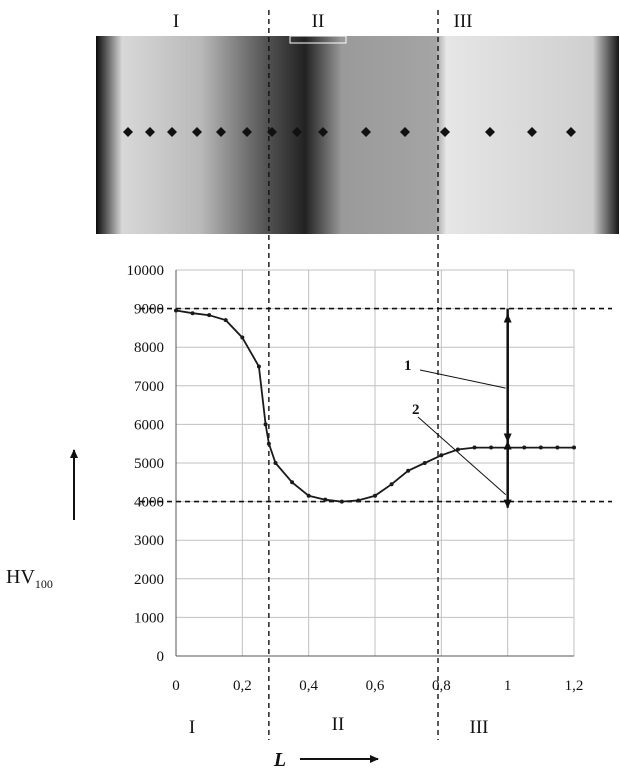 The height and width of the screenshot is (769, 620). I want to click on y-axis-label-main: HV, so click(20, 577).